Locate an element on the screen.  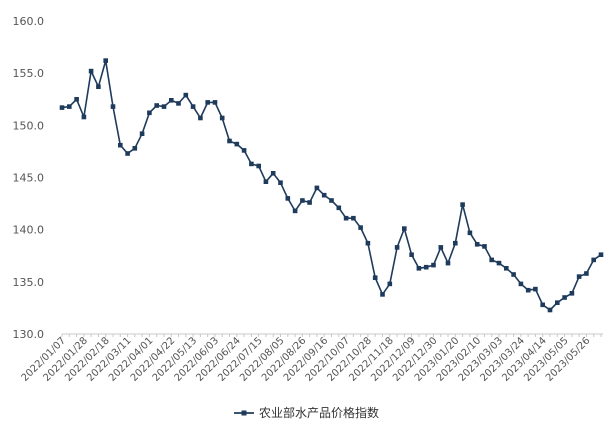
y-tick-label: 150.0 is located at coordinates (29, 125).